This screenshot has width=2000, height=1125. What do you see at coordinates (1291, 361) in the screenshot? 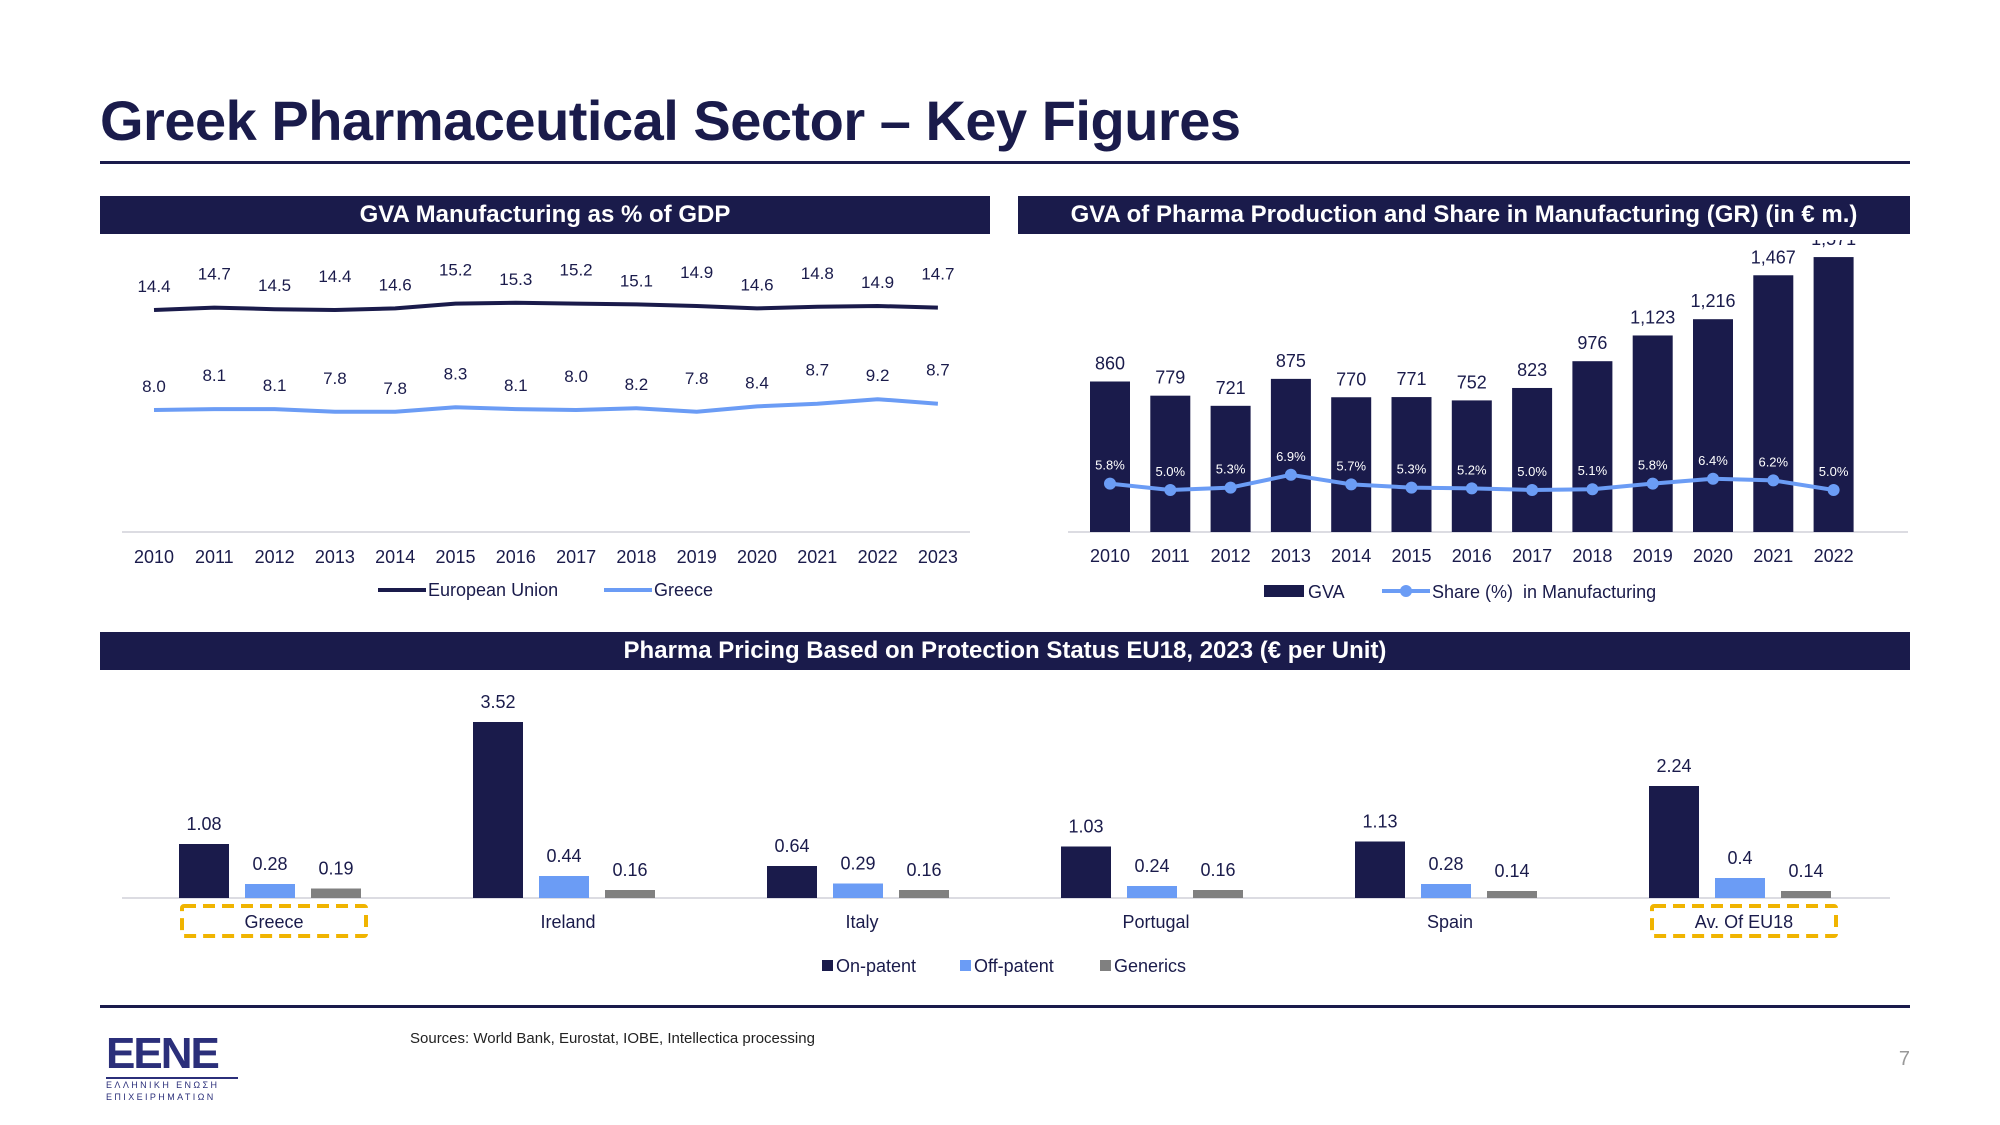
I see `gva-value-label: 875` at bounding box center [1291, 361].